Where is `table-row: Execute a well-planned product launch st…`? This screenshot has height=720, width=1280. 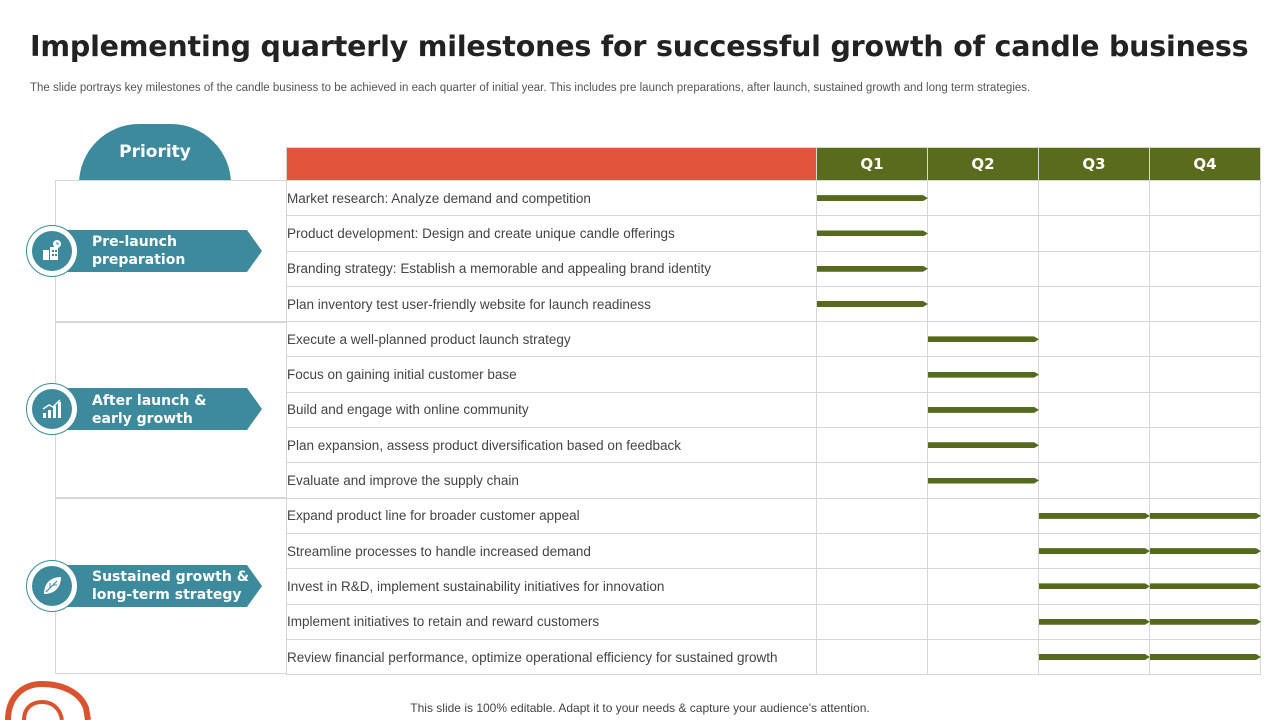 table-row: Execute a well-planned product launch st… is located at coordinates (773, 339).